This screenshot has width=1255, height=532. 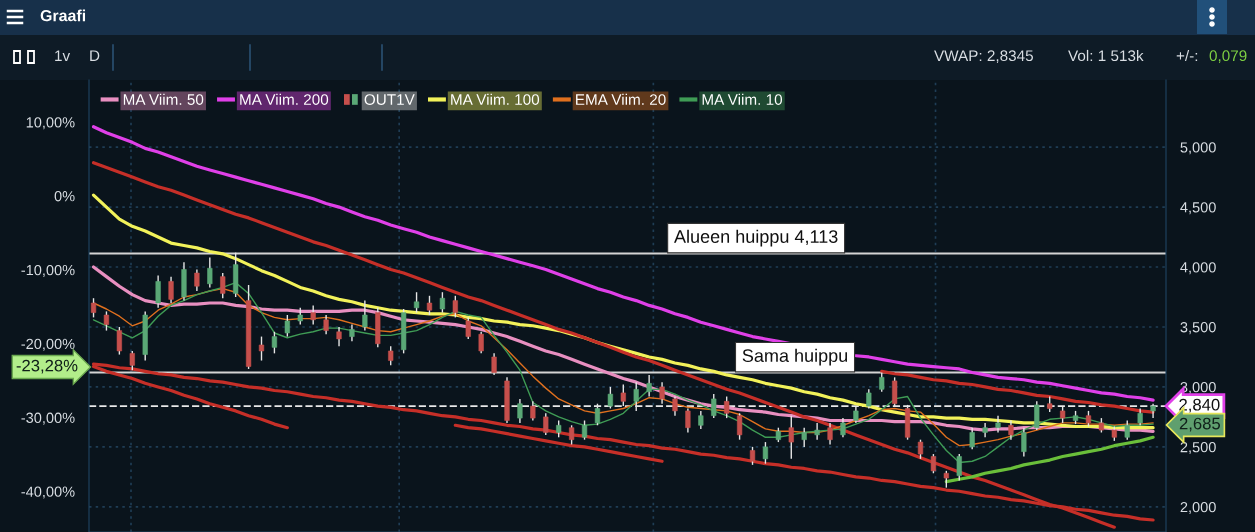 I want to click on y2-tick-label: -40,00%, so click(x=48, y=492).